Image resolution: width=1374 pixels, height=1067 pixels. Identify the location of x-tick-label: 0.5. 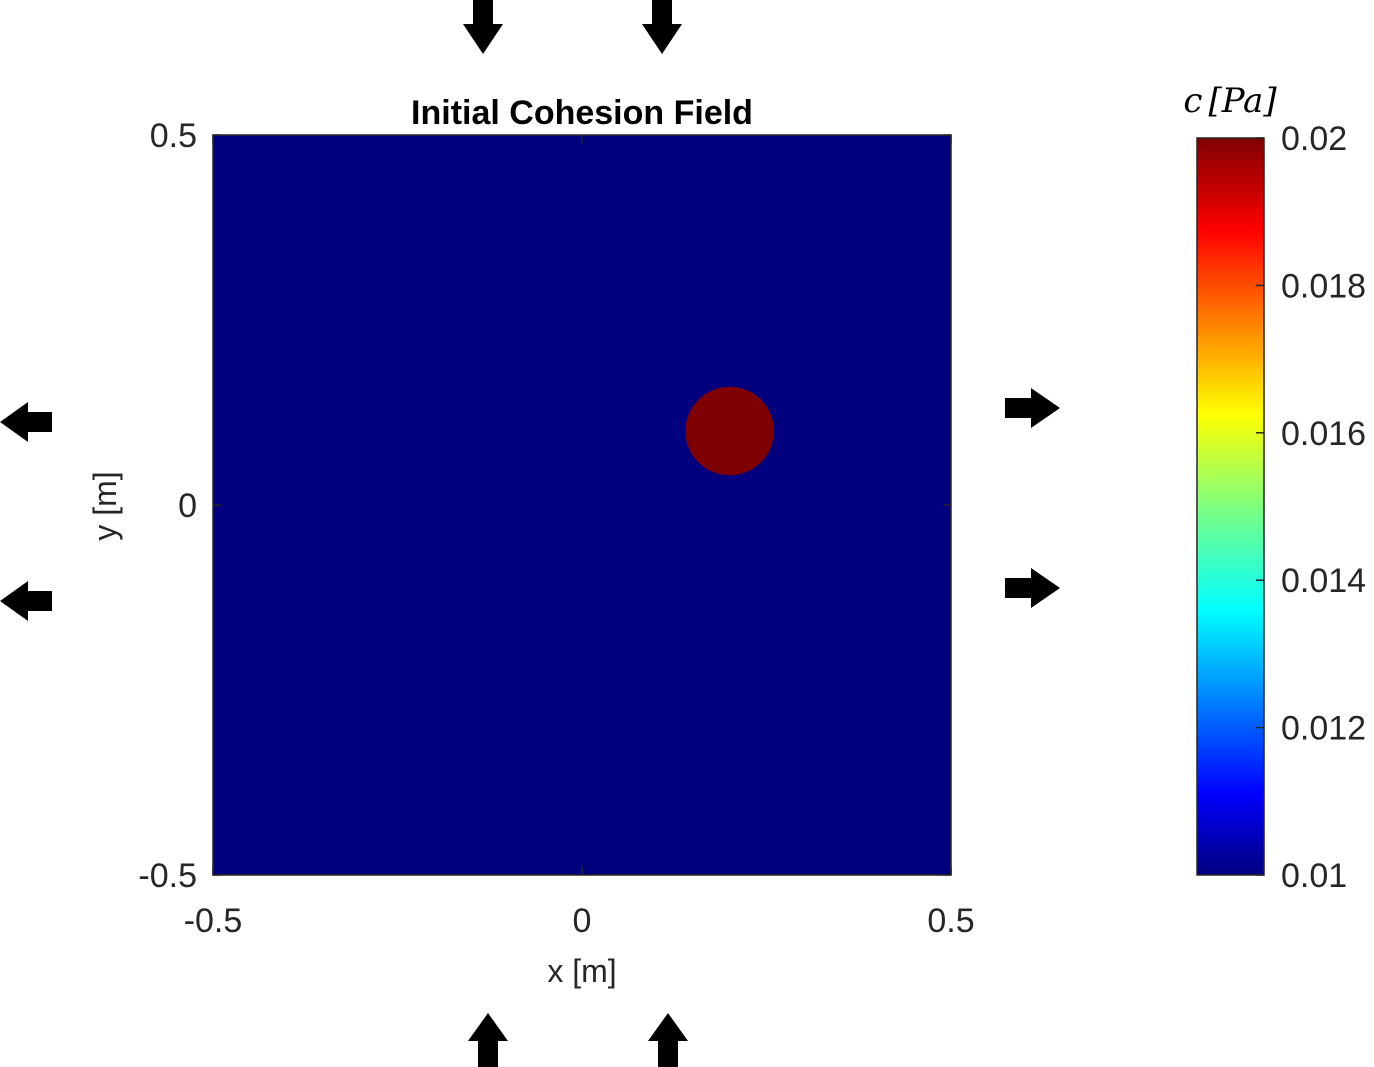
(950, 921).